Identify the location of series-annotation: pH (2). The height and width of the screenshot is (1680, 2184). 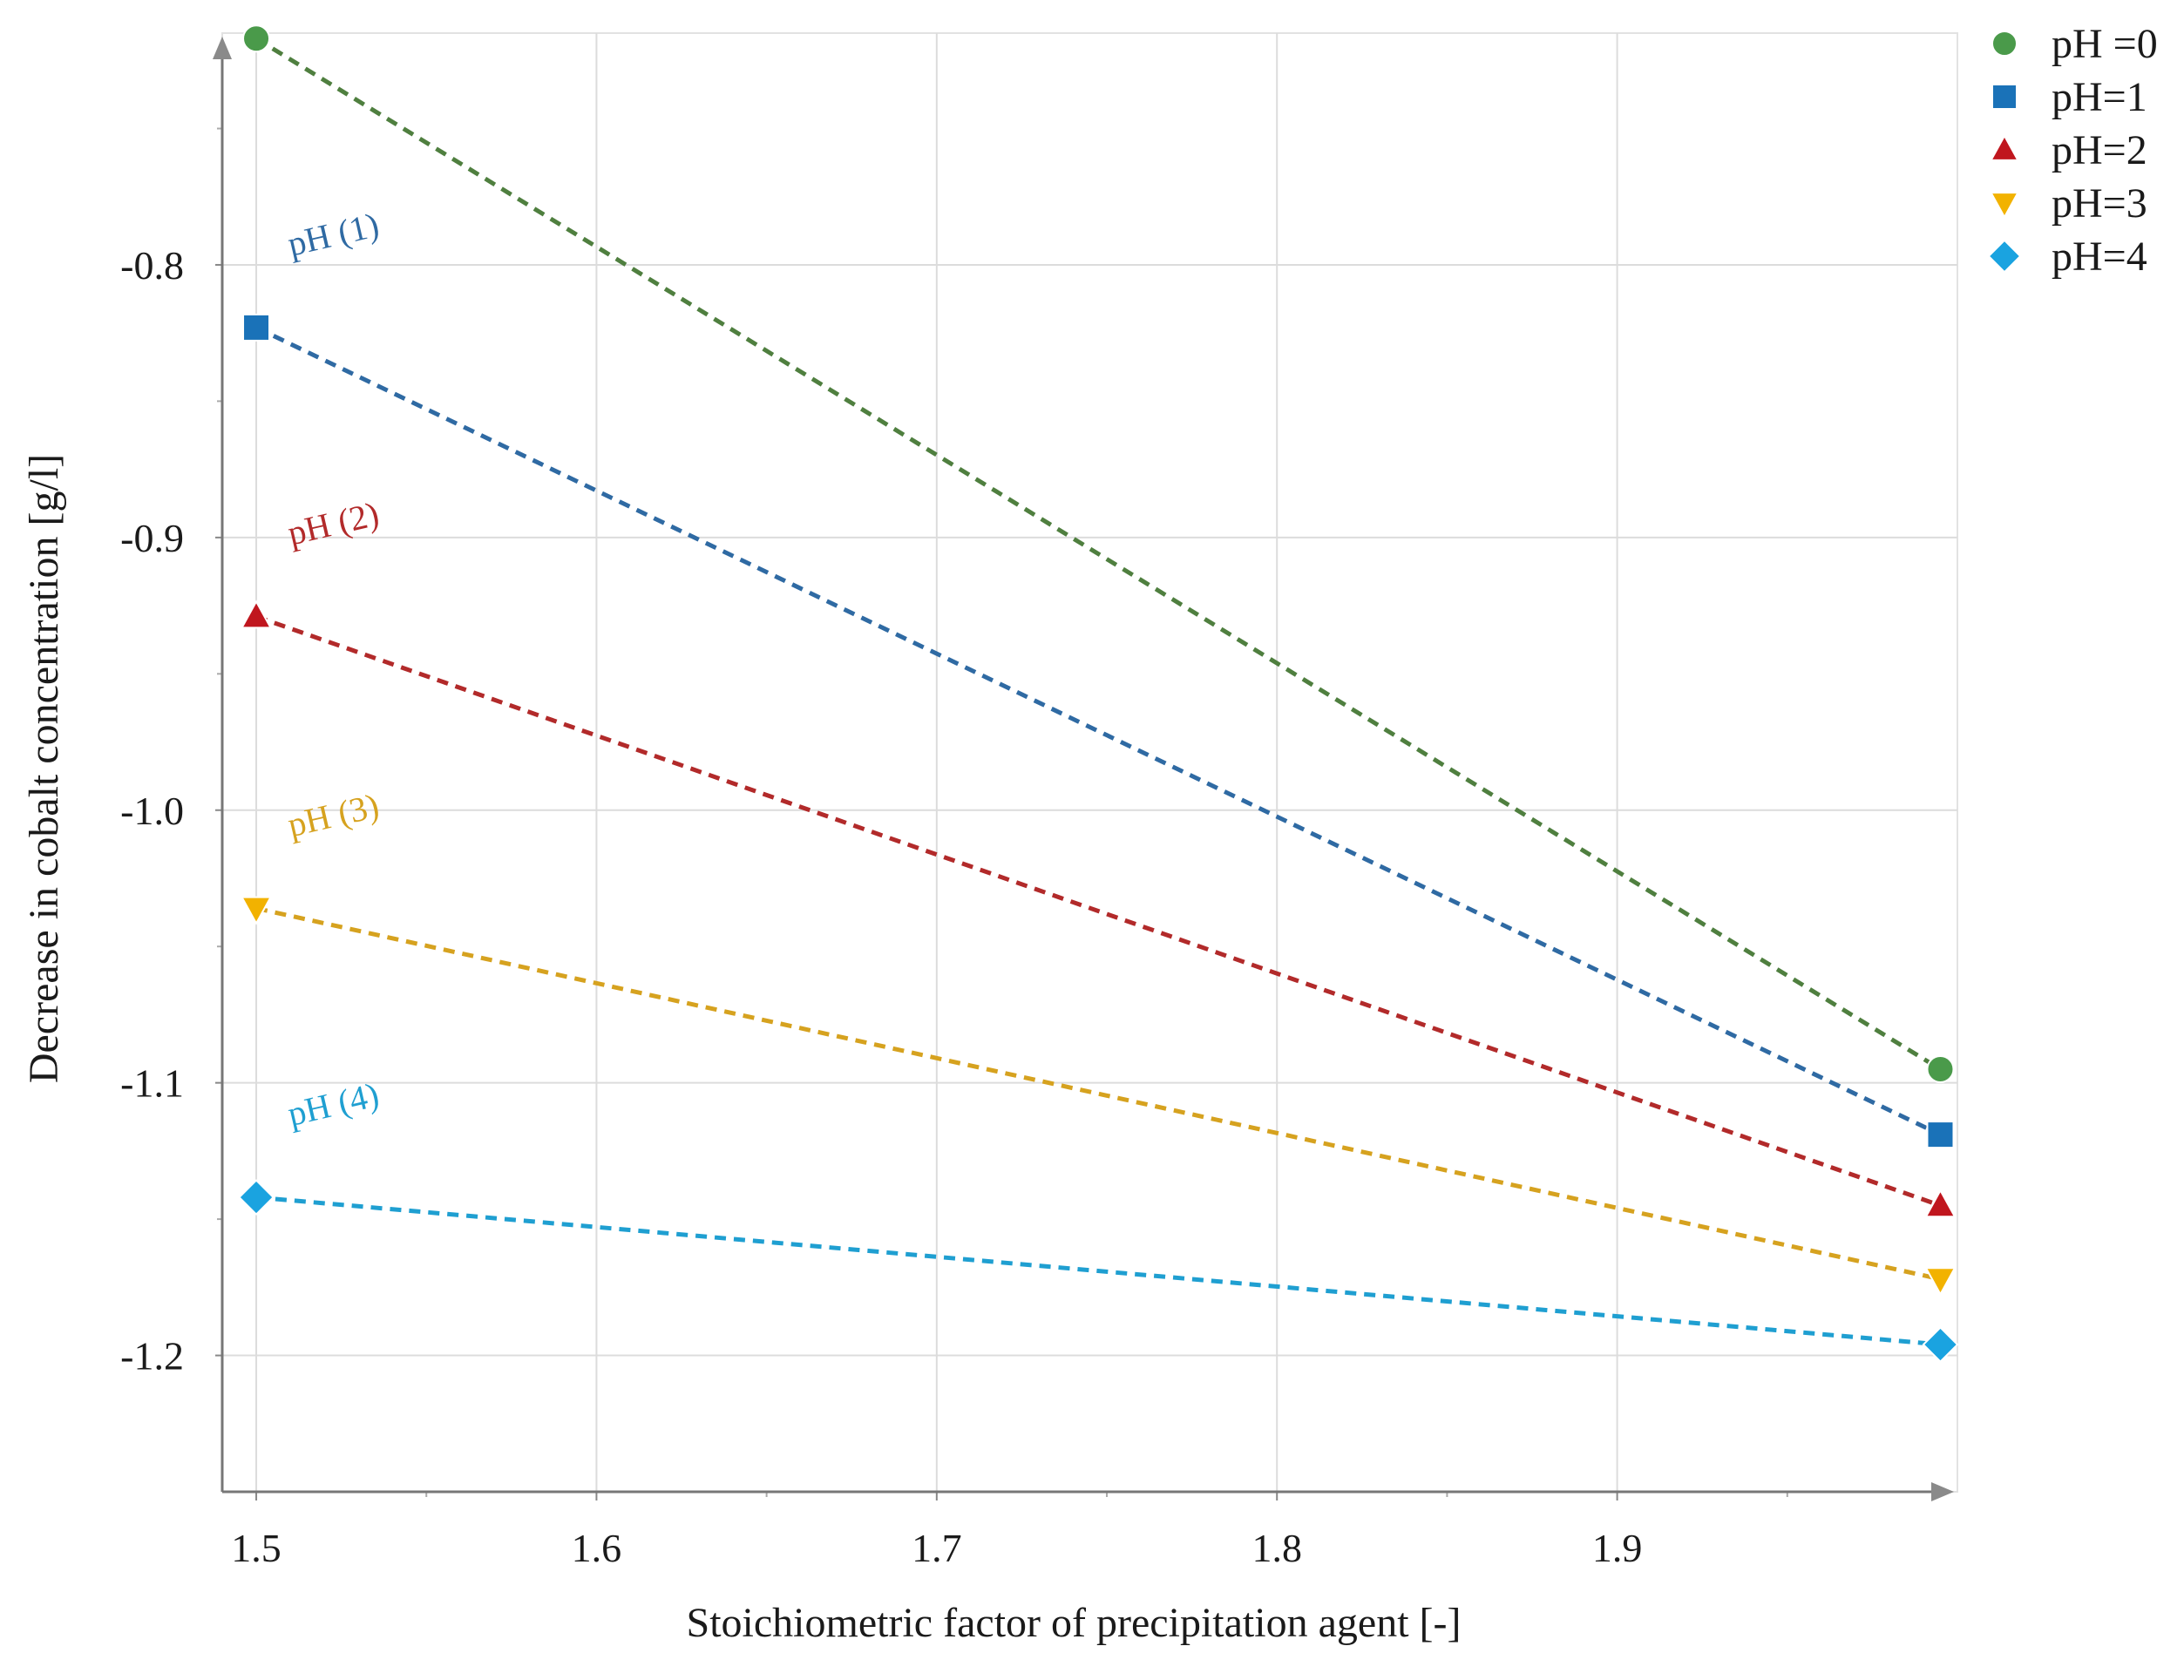
(333, 523).